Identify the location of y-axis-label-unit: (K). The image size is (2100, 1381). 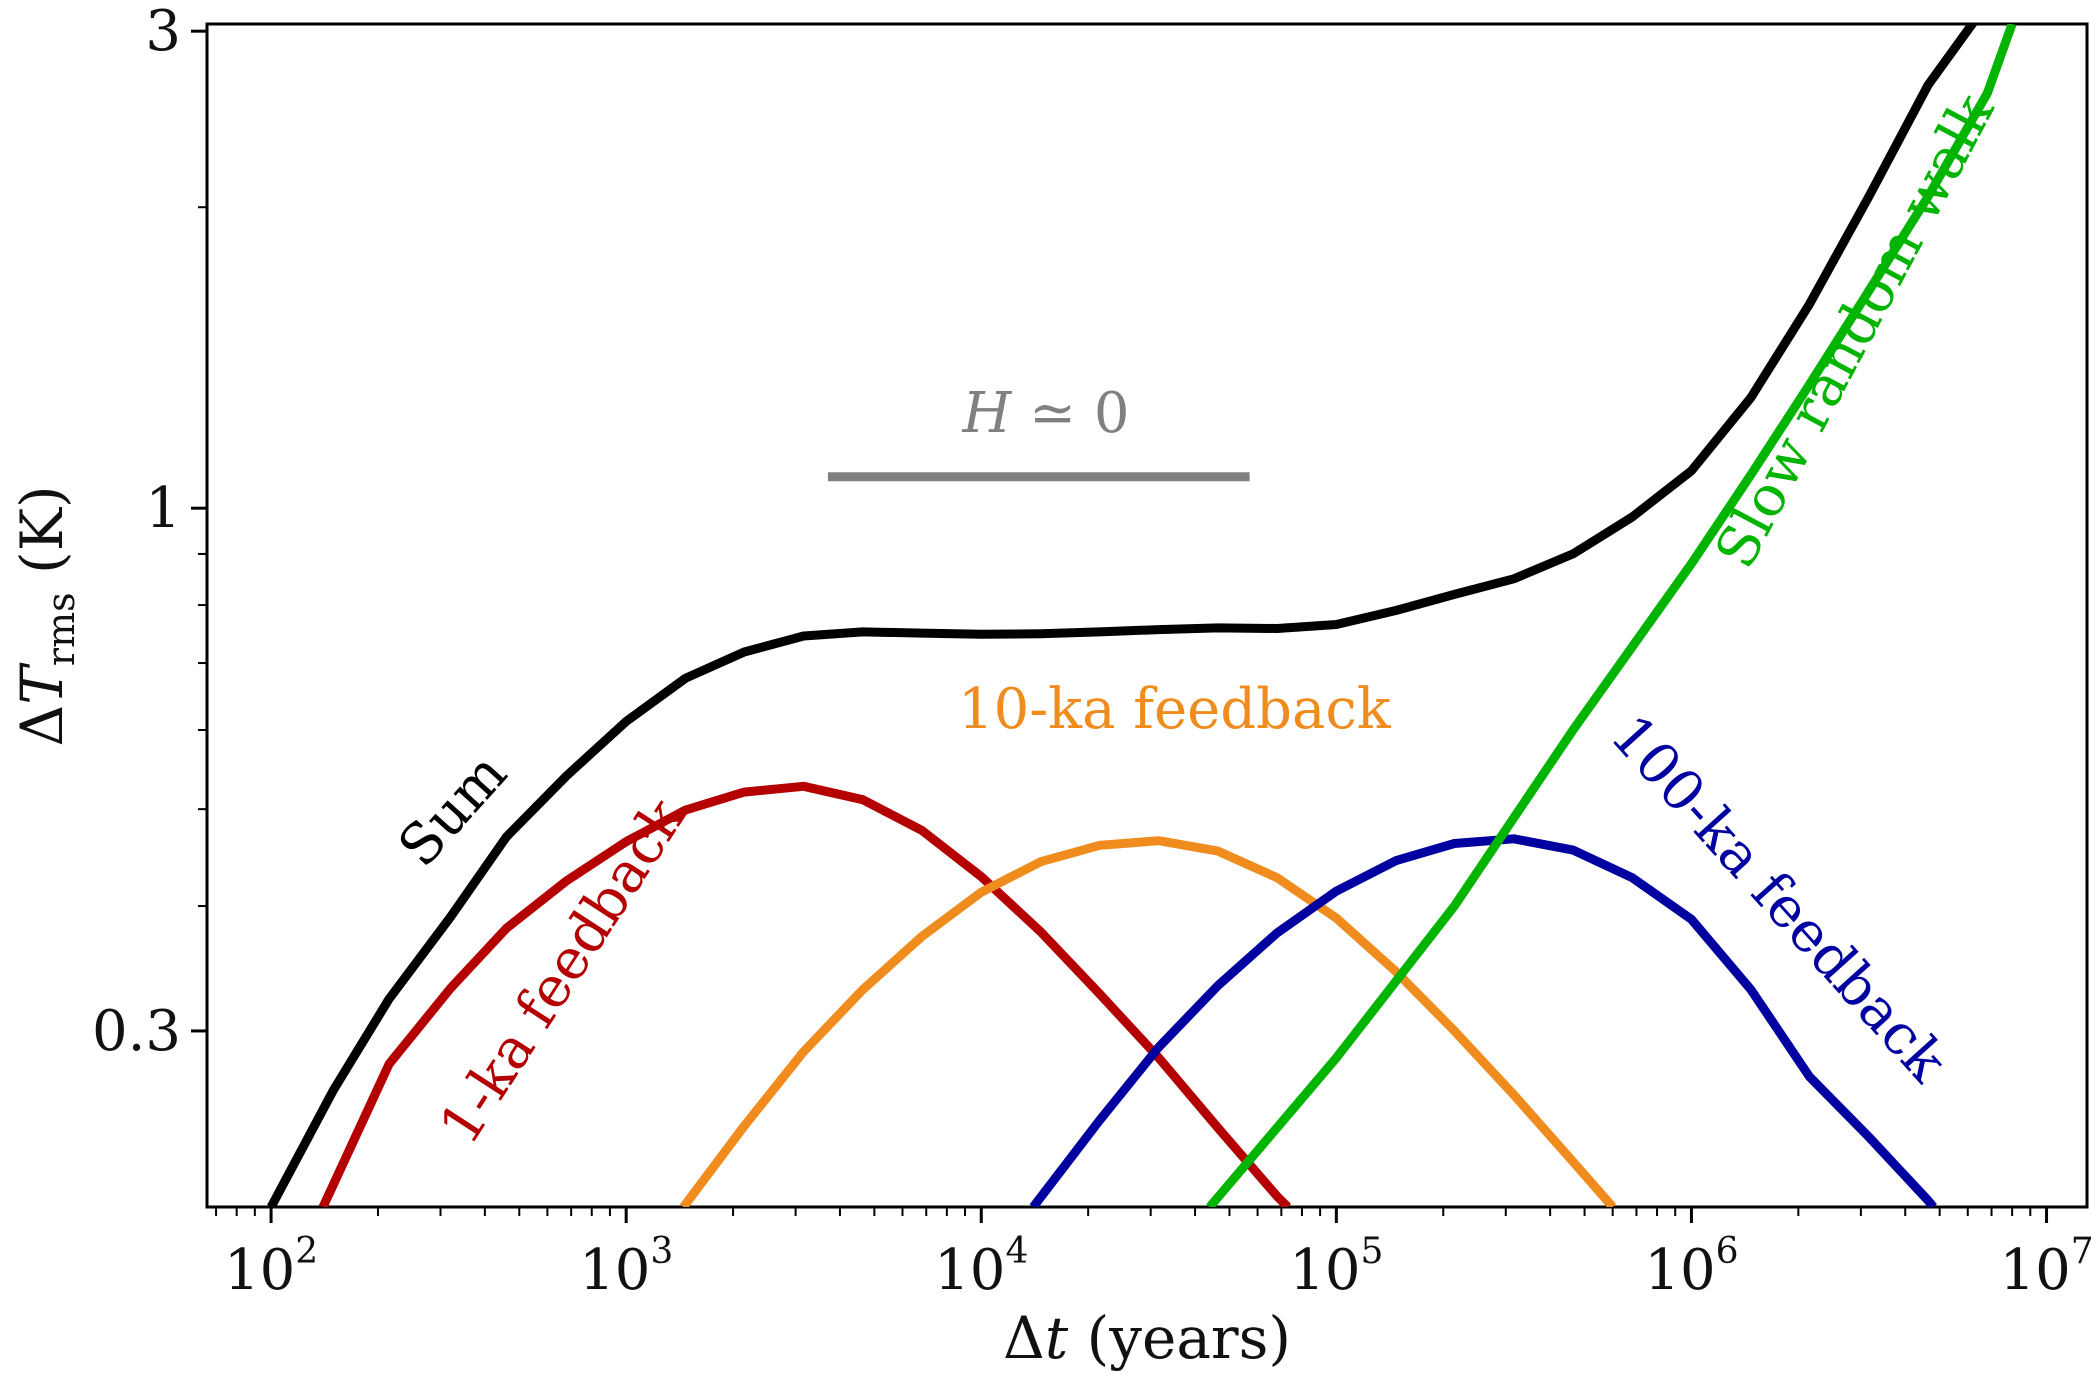
(42, 529).